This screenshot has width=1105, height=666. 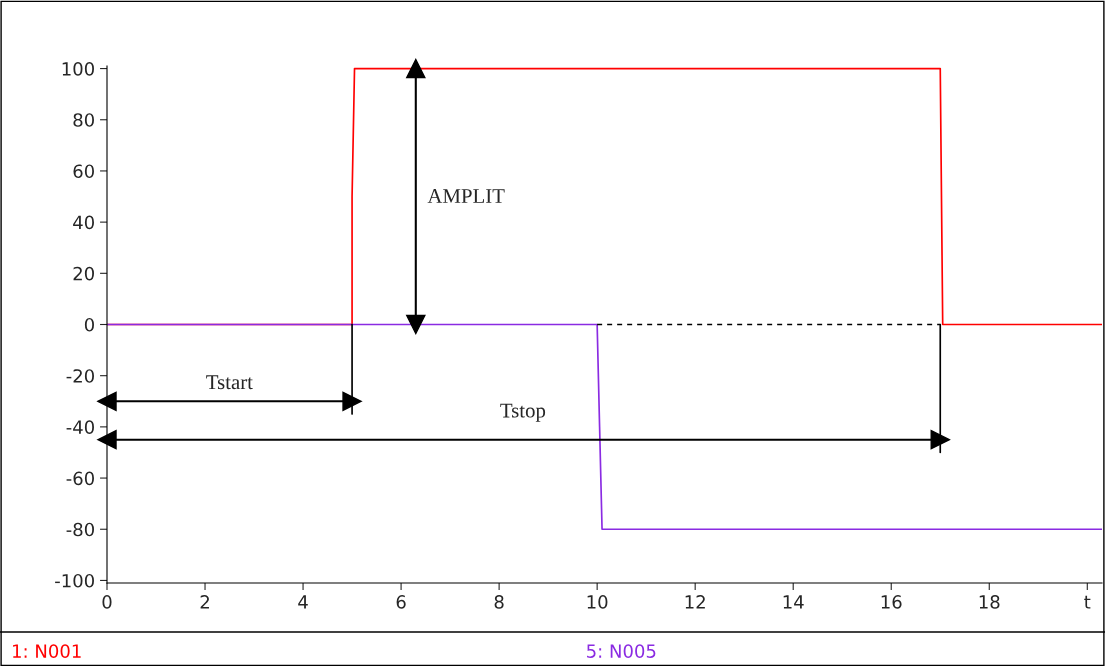 What do you see at coordinates (989, 602) in the screenshot?
I see `x-tick-label: 18` at bounding box center [989, 602].